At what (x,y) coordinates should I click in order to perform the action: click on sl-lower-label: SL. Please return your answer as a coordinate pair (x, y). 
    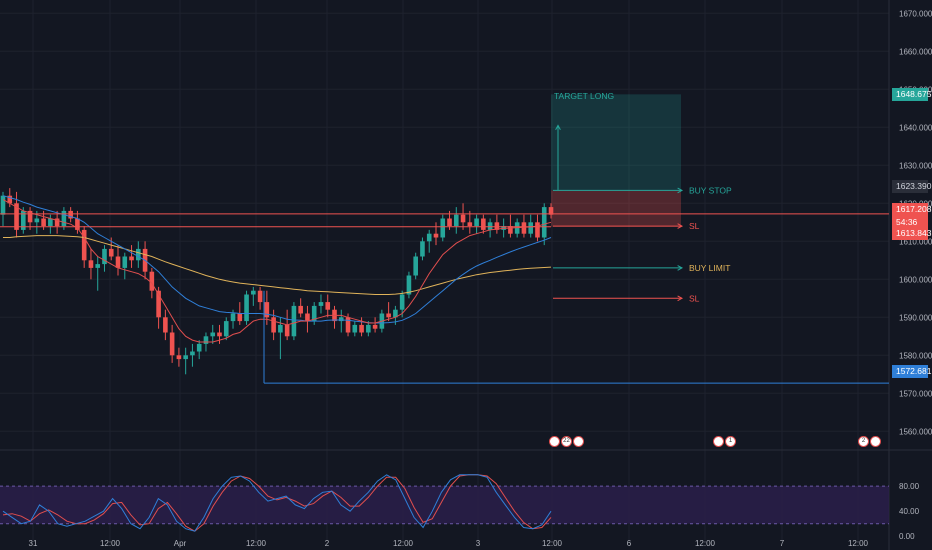
    Looking at the image, I should click on (694, 298).